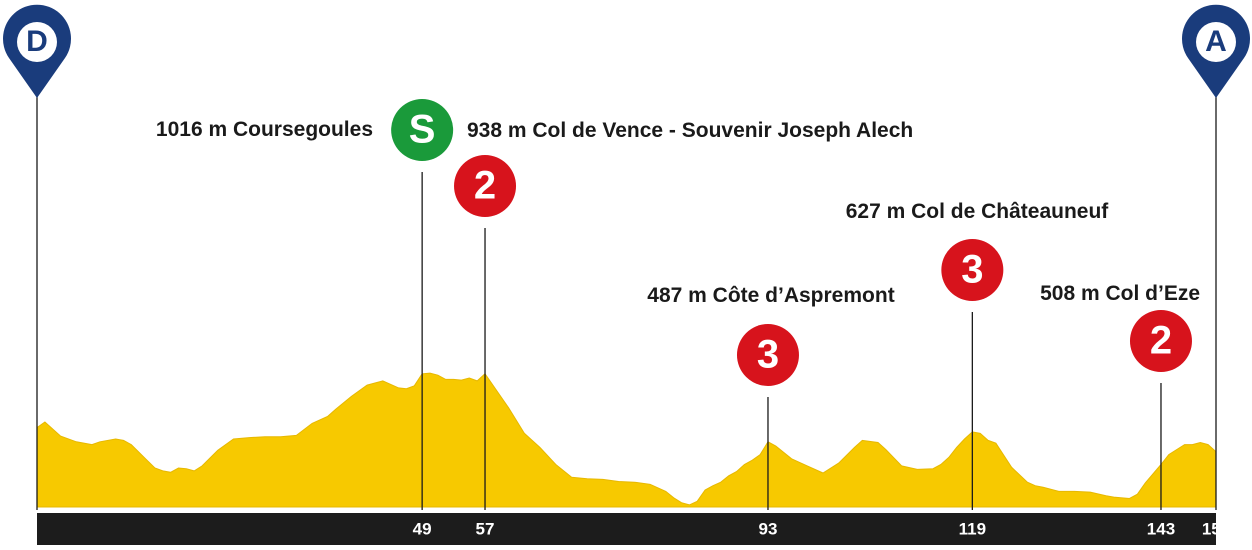 This screenshot has width=1252, height=550. I want to click on finish-pin-inner, so click(1216, 42).